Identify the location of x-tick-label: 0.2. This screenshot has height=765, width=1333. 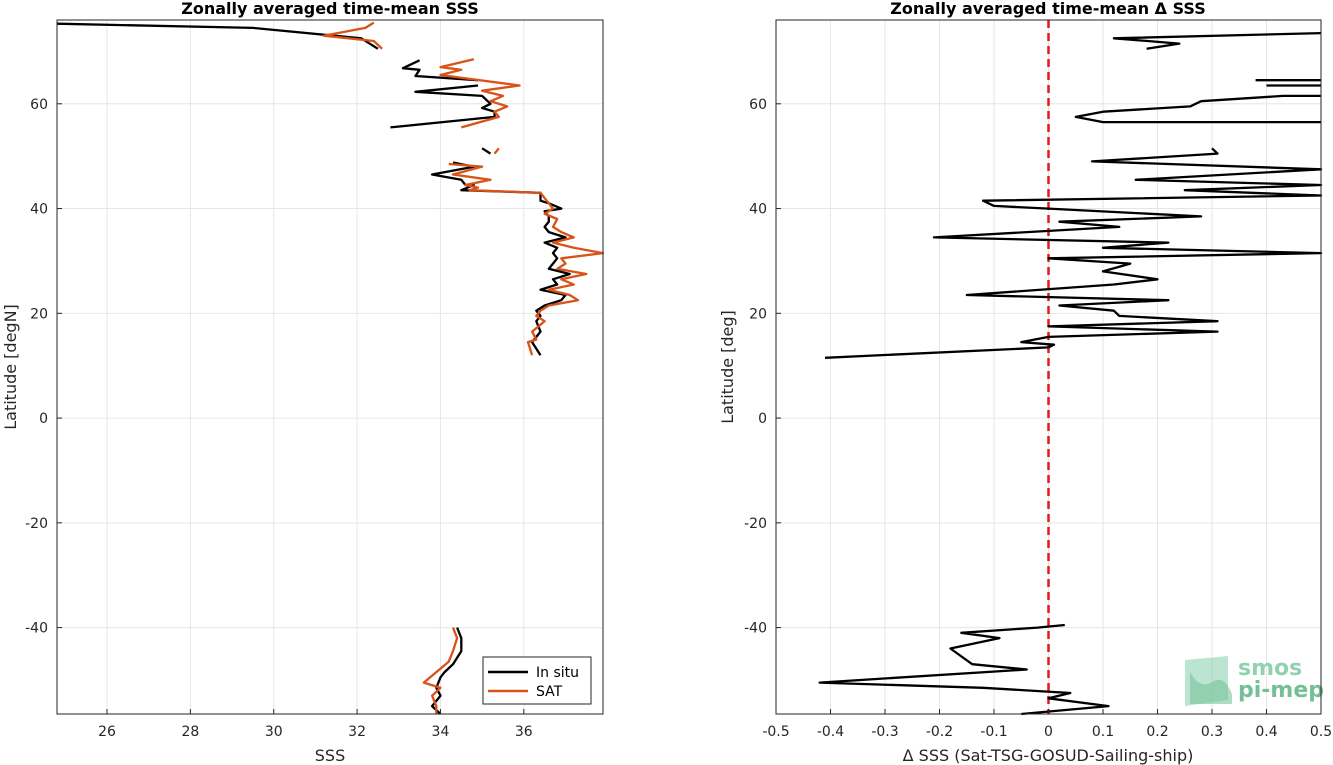
(1157, 732).